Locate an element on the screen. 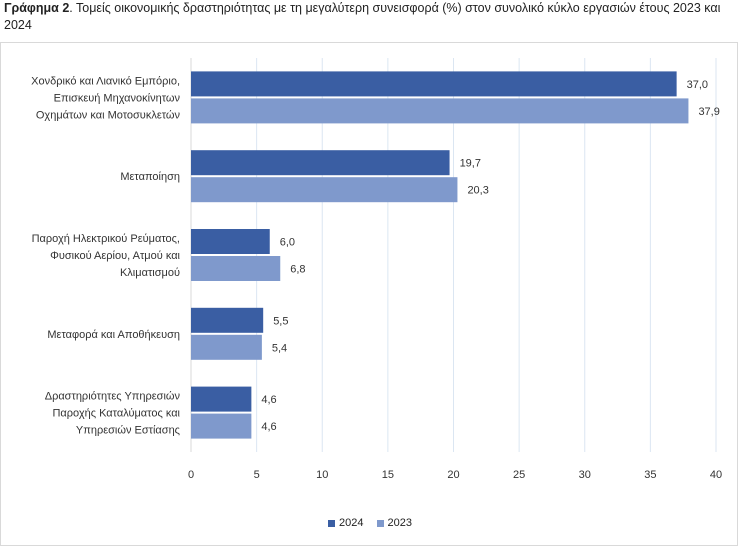 The height and width of the screenshot is (547, 740). x-tick-label: 30 is located at coordinates (585, 475).